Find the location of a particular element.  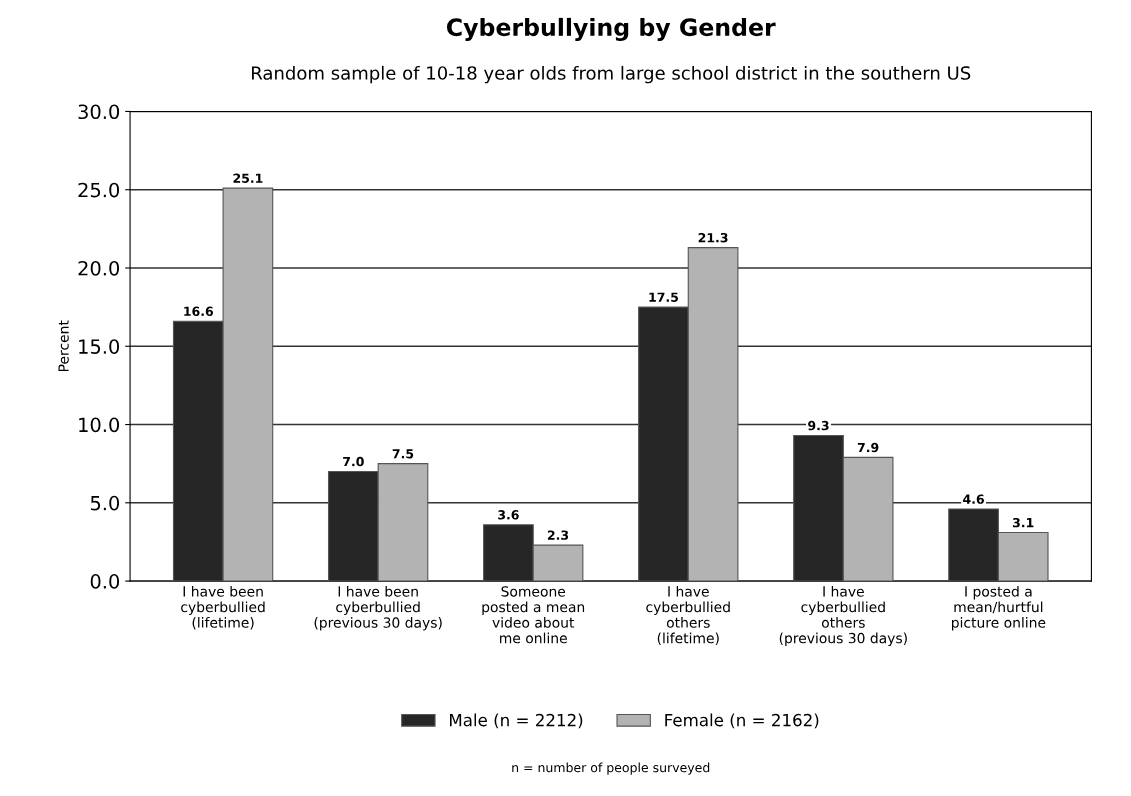

x-tick-label: I have been cyberbullied (lifetime) is located at coordinates (223, 607).